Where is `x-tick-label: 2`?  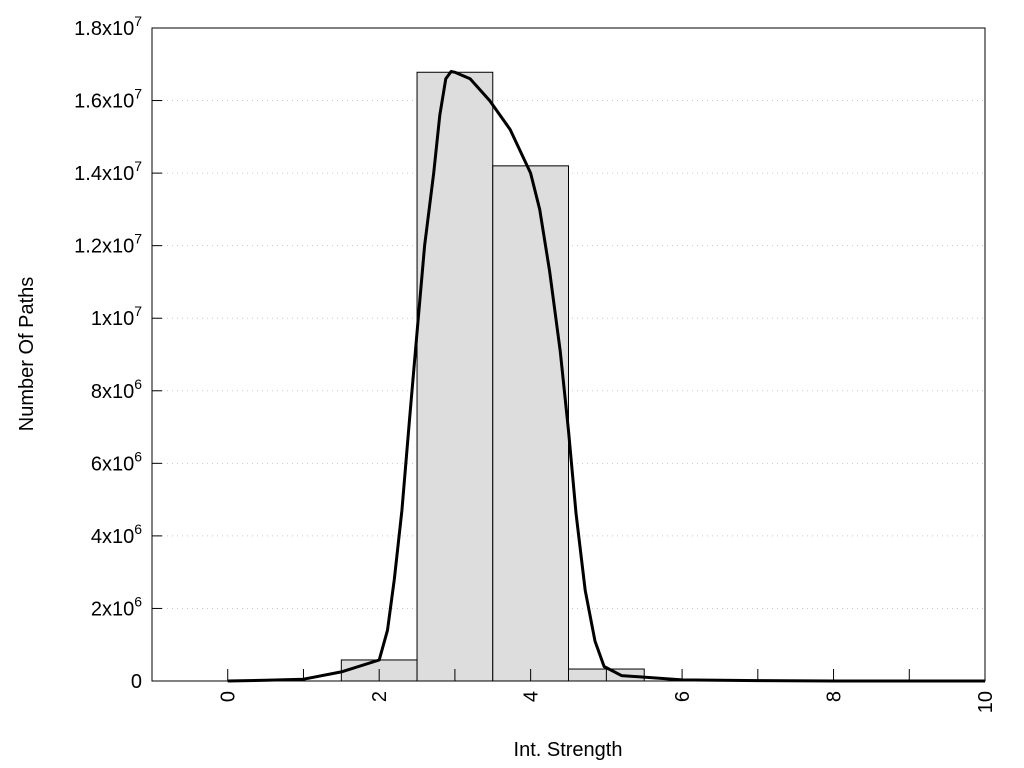 x-tick-label: 2 is located at coordinates (380, 696).